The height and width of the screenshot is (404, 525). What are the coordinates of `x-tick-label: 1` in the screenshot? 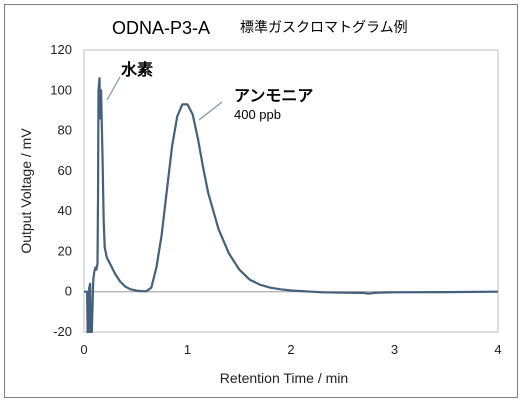 It's located at (187, 349).